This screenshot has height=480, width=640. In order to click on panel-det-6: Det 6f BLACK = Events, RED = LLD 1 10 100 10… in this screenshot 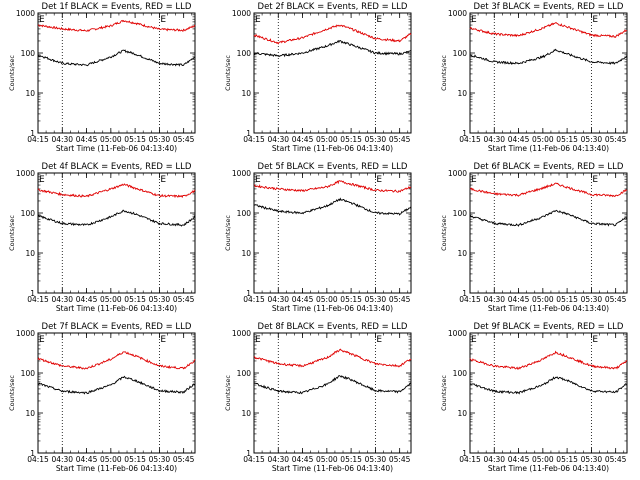, I will do `click(534, 237)`.